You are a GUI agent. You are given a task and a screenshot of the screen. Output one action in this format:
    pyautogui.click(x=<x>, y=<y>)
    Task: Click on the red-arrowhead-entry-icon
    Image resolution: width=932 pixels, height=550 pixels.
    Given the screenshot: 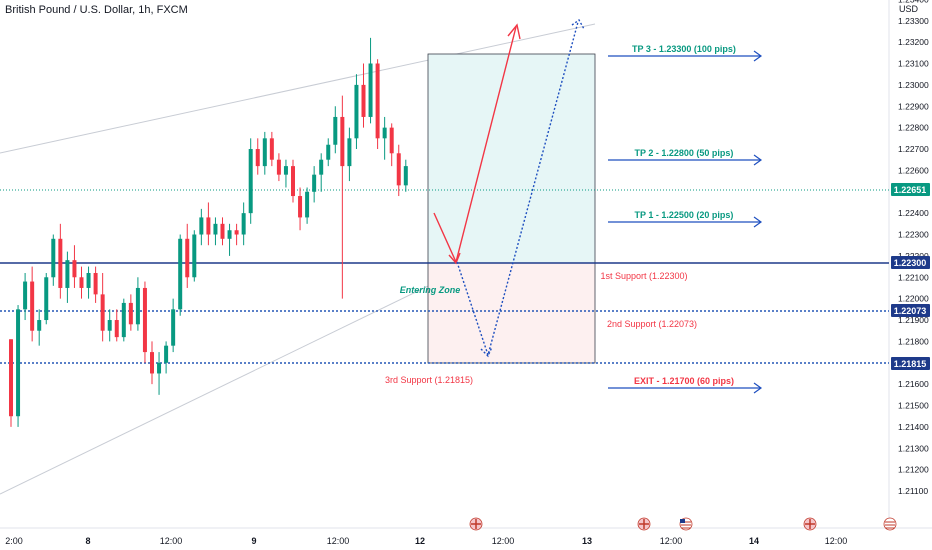 What is the action you would take?
    pyautogui.click(x=454, y=258)
    